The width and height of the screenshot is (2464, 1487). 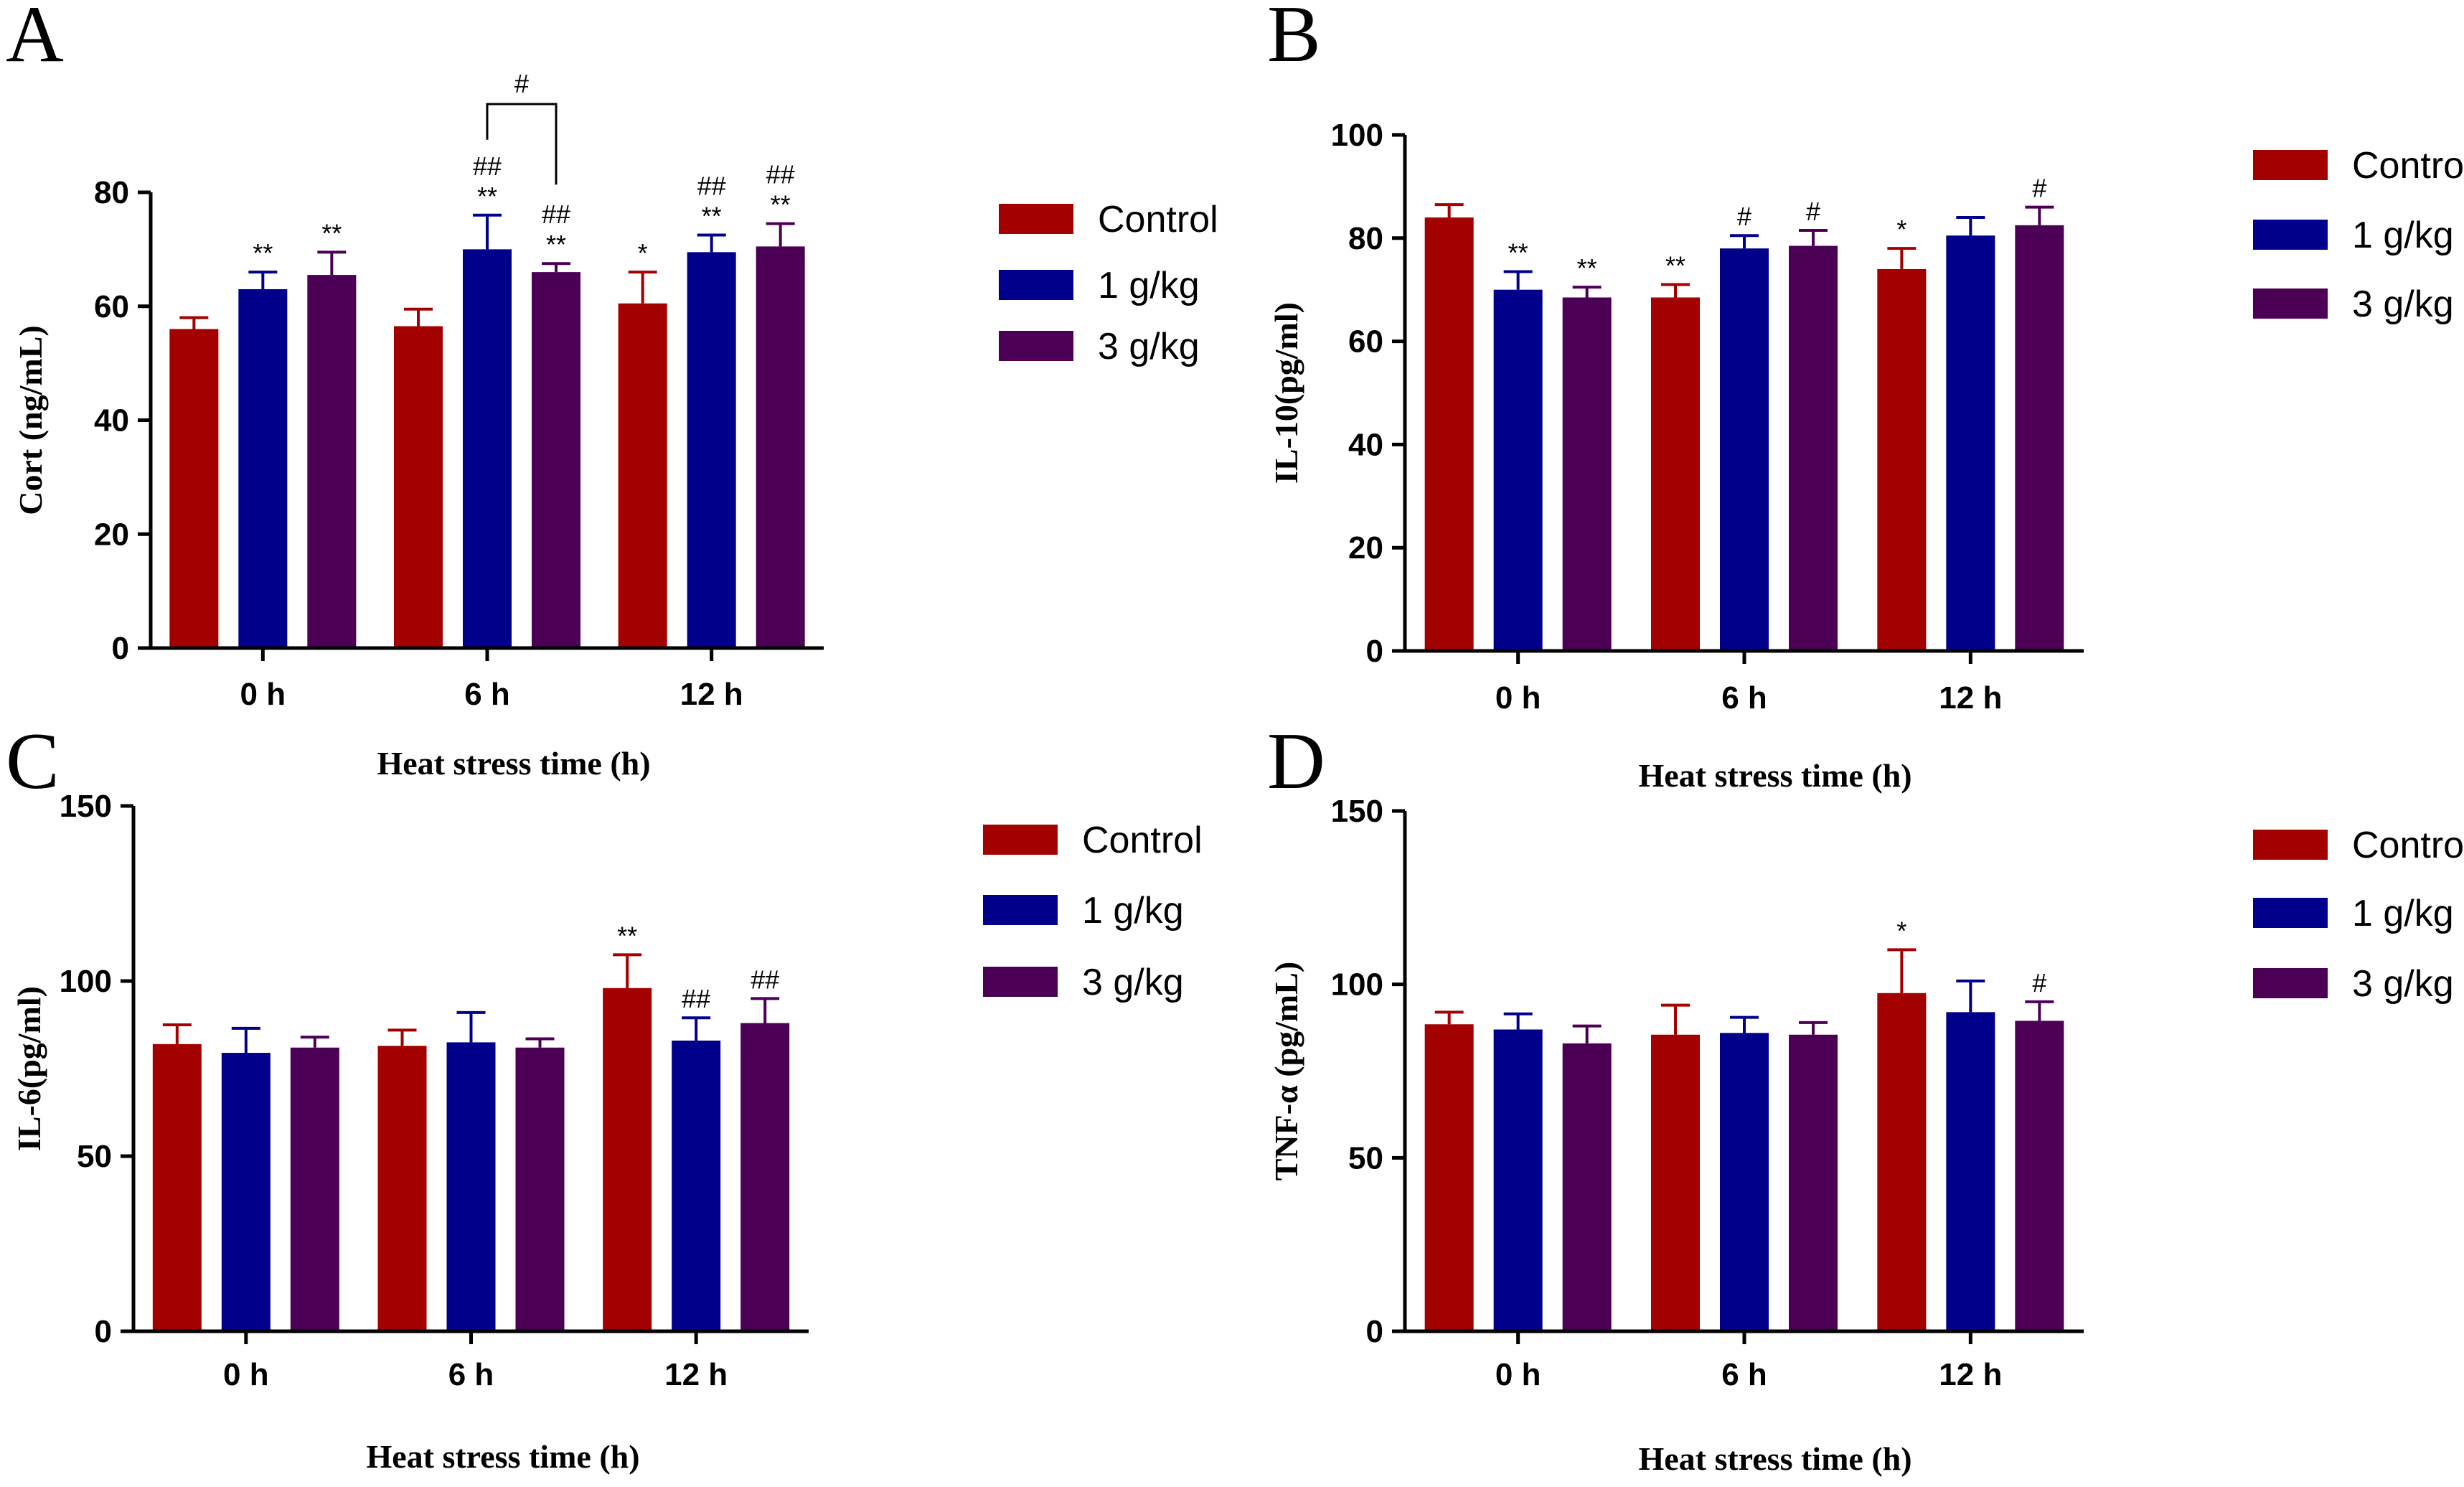 What do you see at coordinates (33, 762) in the screenshot?
I see `panel-letter: C` at bounding box center [33, 762].